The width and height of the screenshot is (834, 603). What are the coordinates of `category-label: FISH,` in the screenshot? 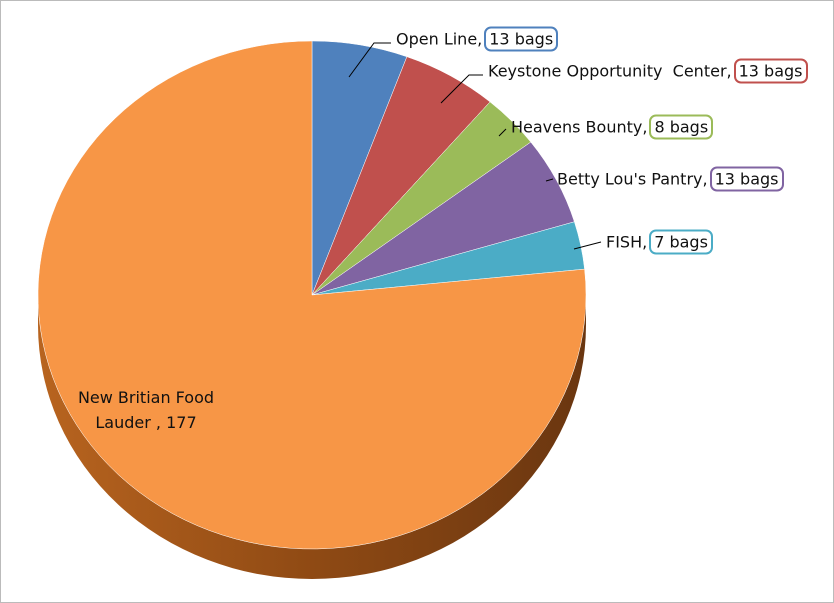 It's located at (627, 242).